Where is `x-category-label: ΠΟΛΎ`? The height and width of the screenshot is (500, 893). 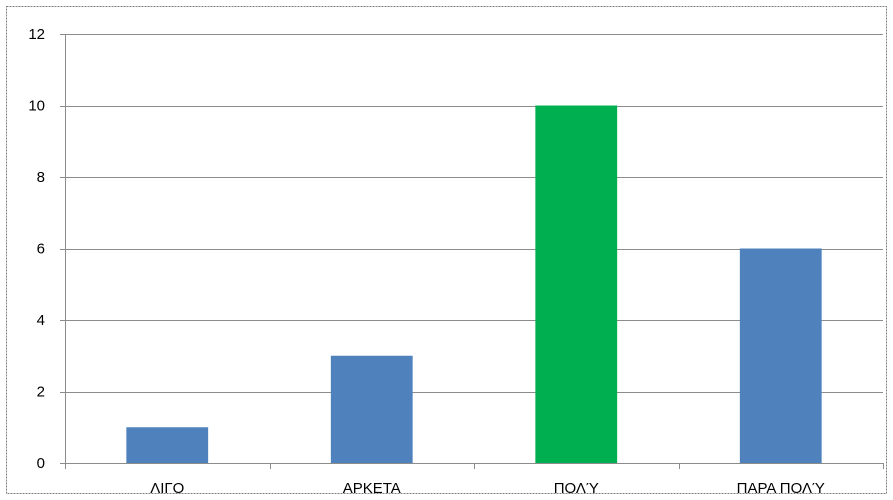 x-category-label: ΠΟΛΎ is located at coordinates (576, 488).